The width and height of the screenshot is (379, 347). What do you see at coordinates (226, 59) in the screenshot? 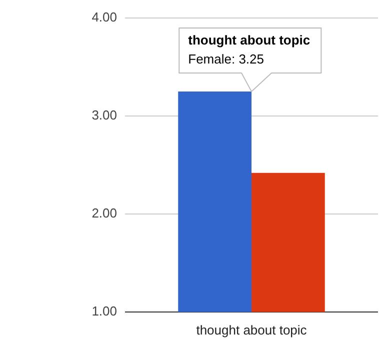
I see `annotation: Female: 3.25` at bounding box center [226, 59].